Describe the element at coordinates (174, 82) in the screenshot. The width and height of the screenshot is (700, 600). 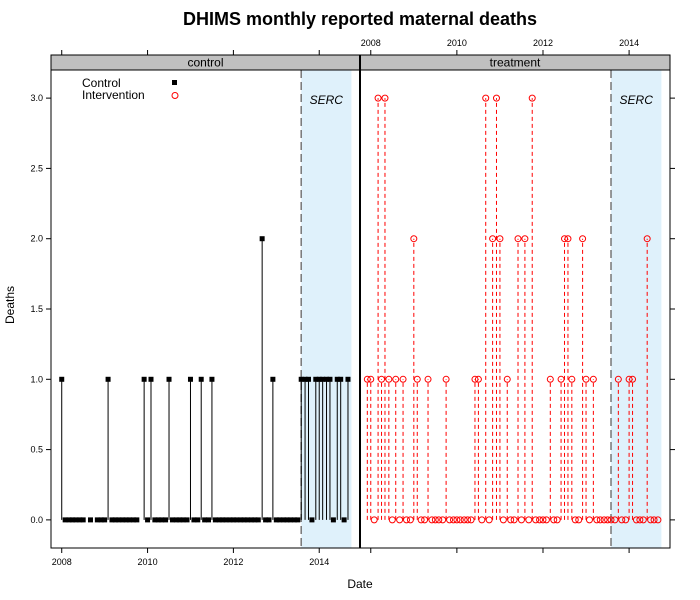
I see `legend-marker-control` at that location.